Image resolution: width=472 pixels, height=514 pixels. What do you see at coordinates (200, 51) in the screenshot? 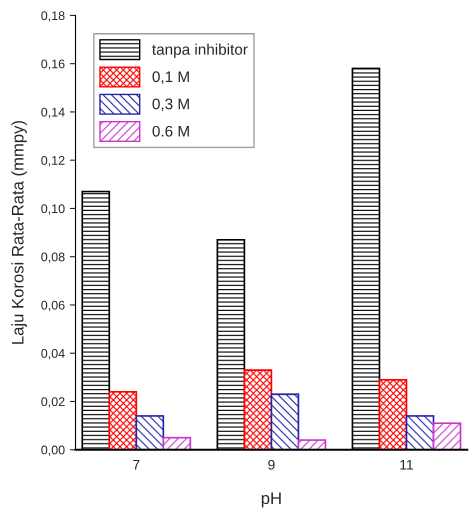
I see `legend-label: tanpa inhibitor` at bounding box center [200, 51].